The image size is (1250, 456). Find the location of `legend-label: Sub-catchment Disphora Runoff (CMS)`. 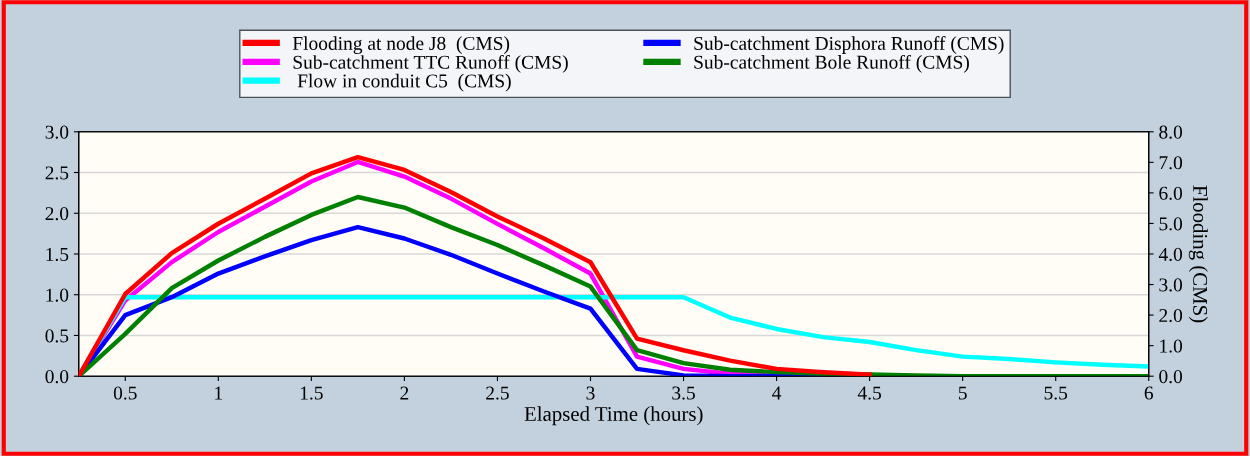

legend-label: Sub-catchment Disphora Runoff (CMS) is located at coordinates (849, 45).